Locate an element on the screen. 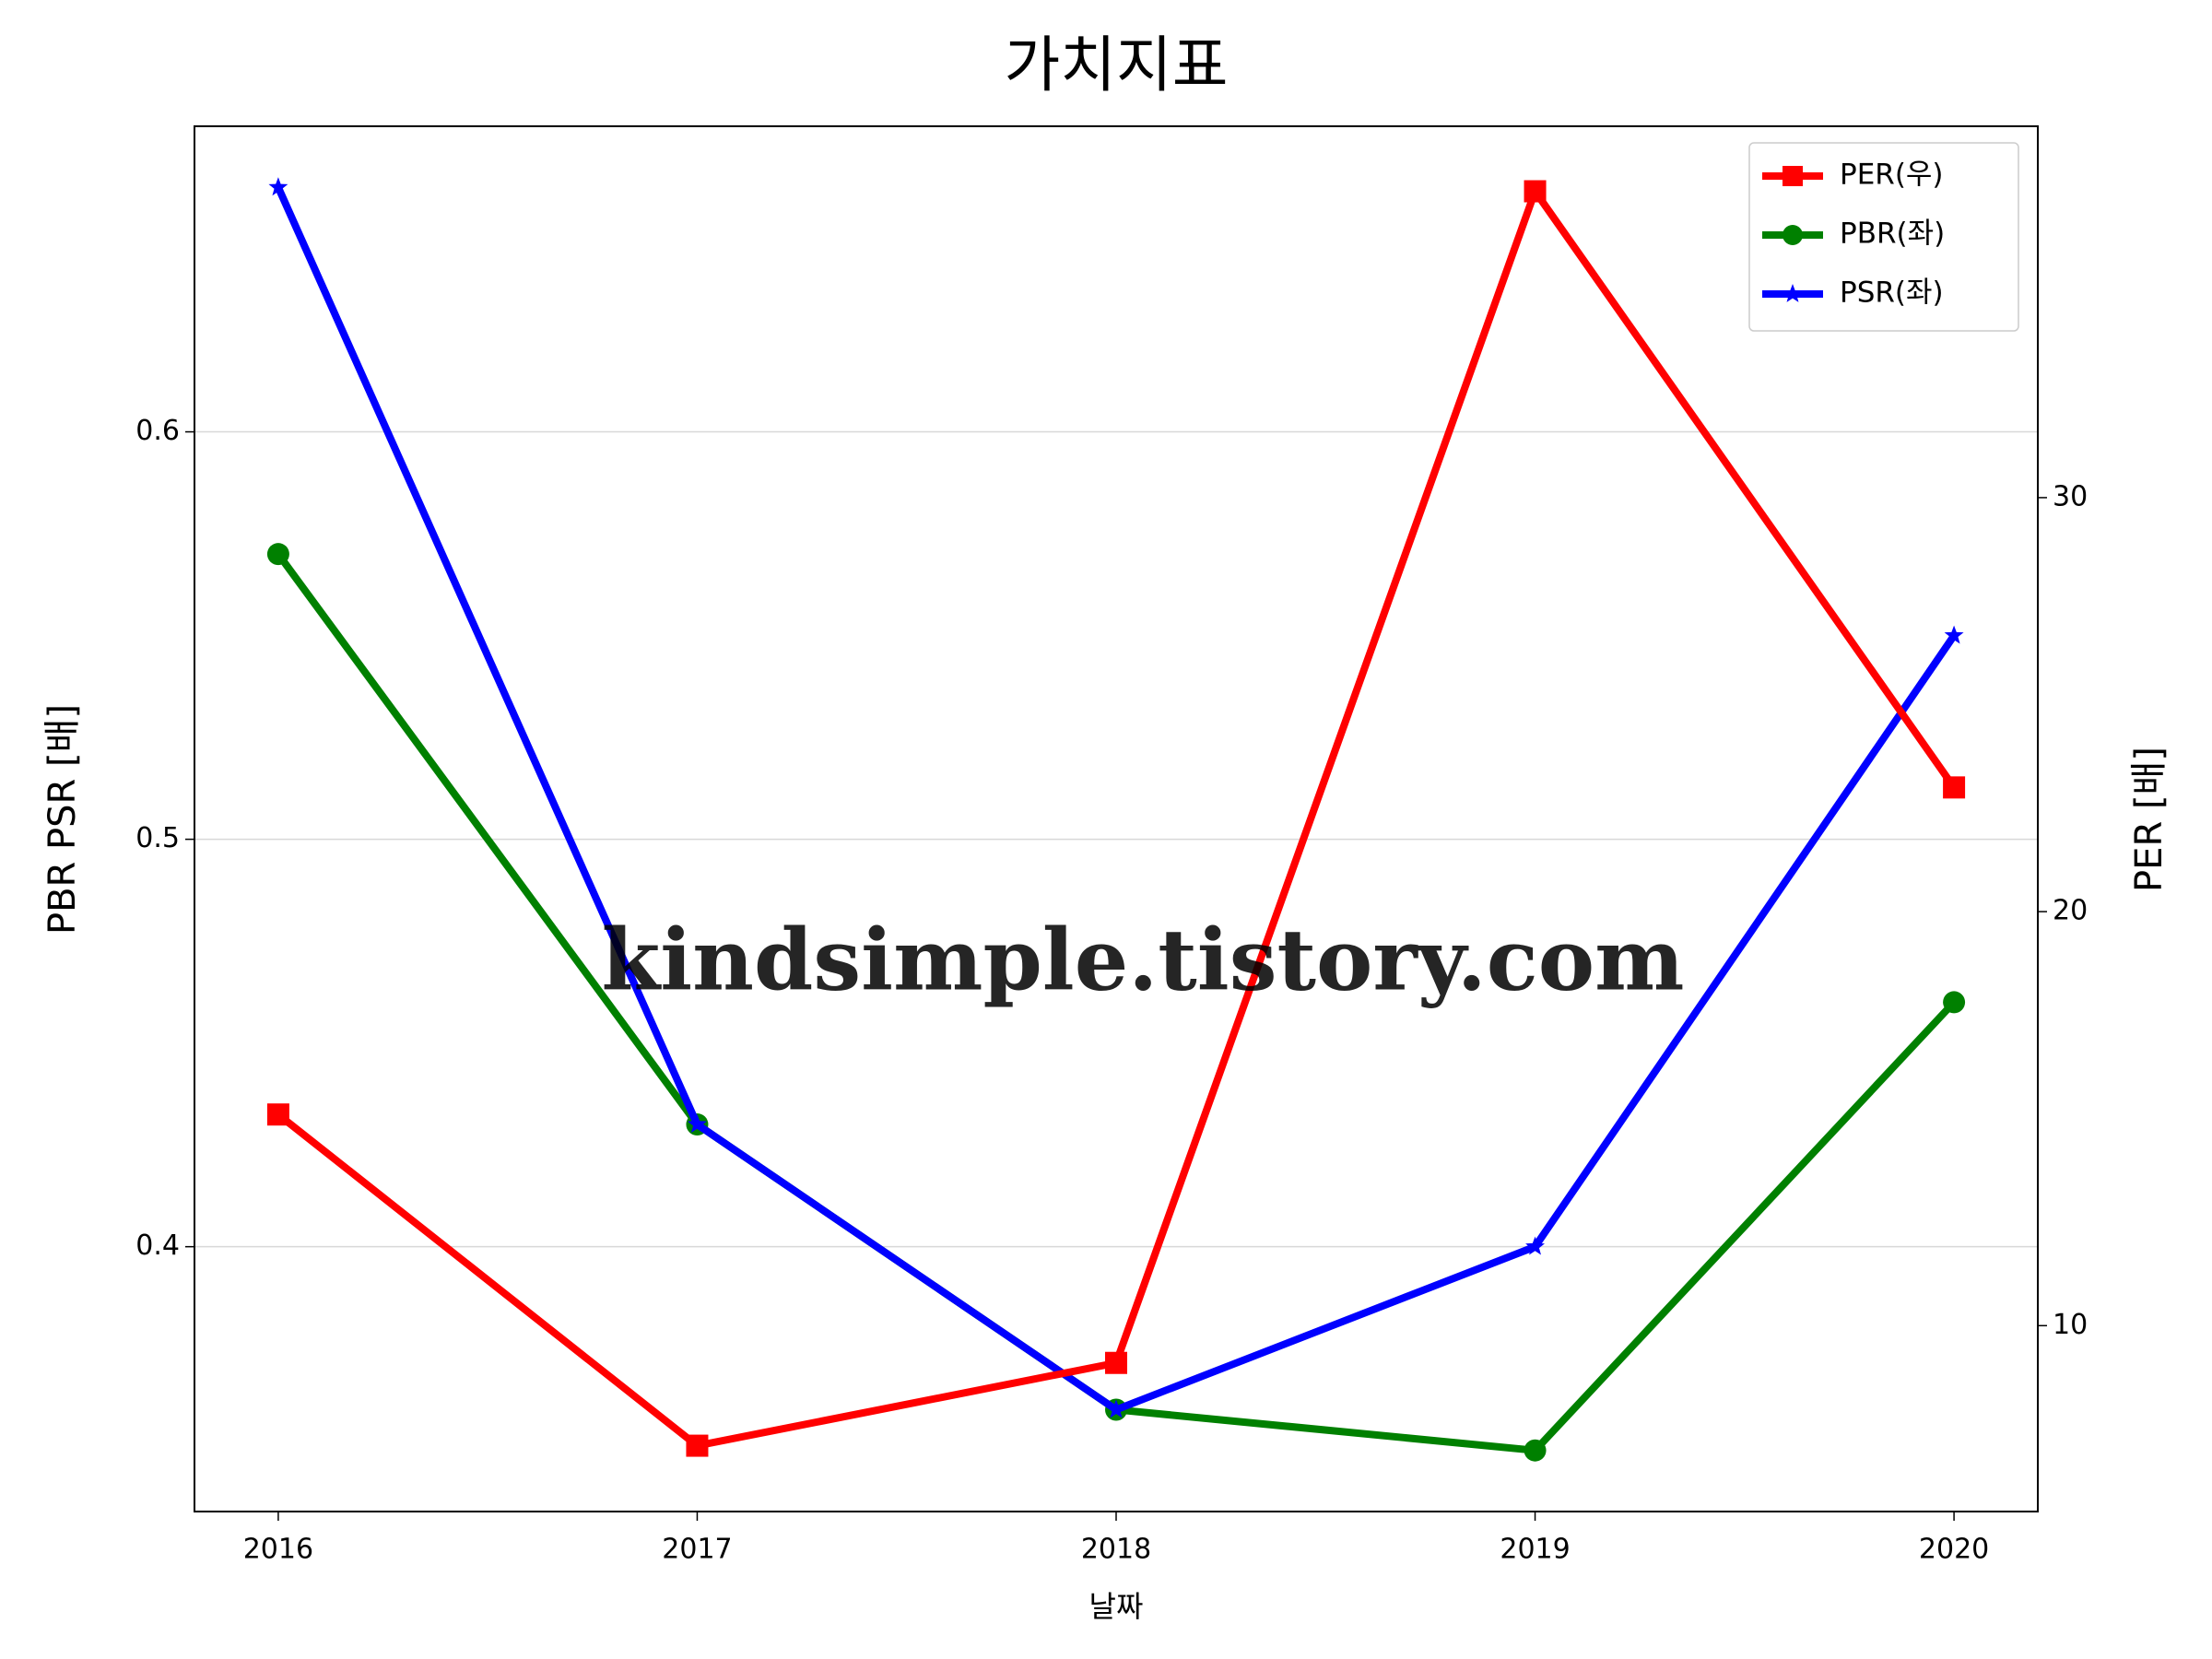  y2-axis-label: PER [배] is located at coordinates (2149, 819).